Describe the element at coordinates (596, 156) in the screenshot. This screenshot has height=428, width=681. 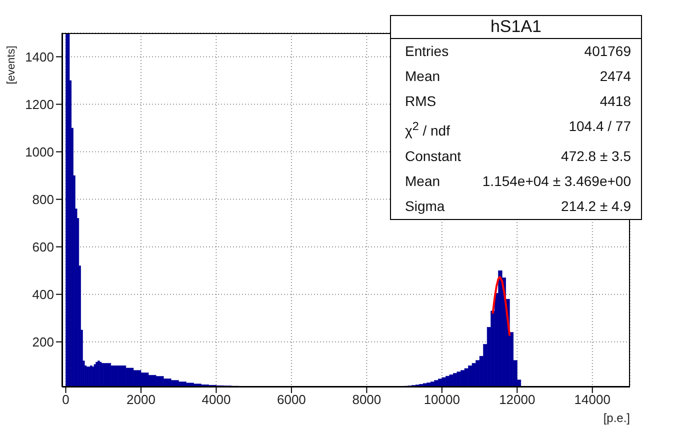
I see `annotation: 472.8 ± 3.5` at that location.